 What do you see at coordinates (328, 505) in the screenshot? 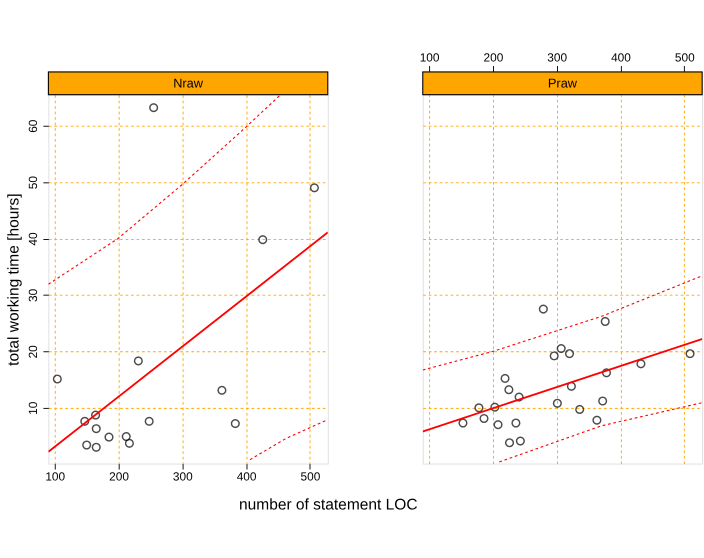
I see `x-axis-title: number of statement LOC` at bounding box center [328, 505].